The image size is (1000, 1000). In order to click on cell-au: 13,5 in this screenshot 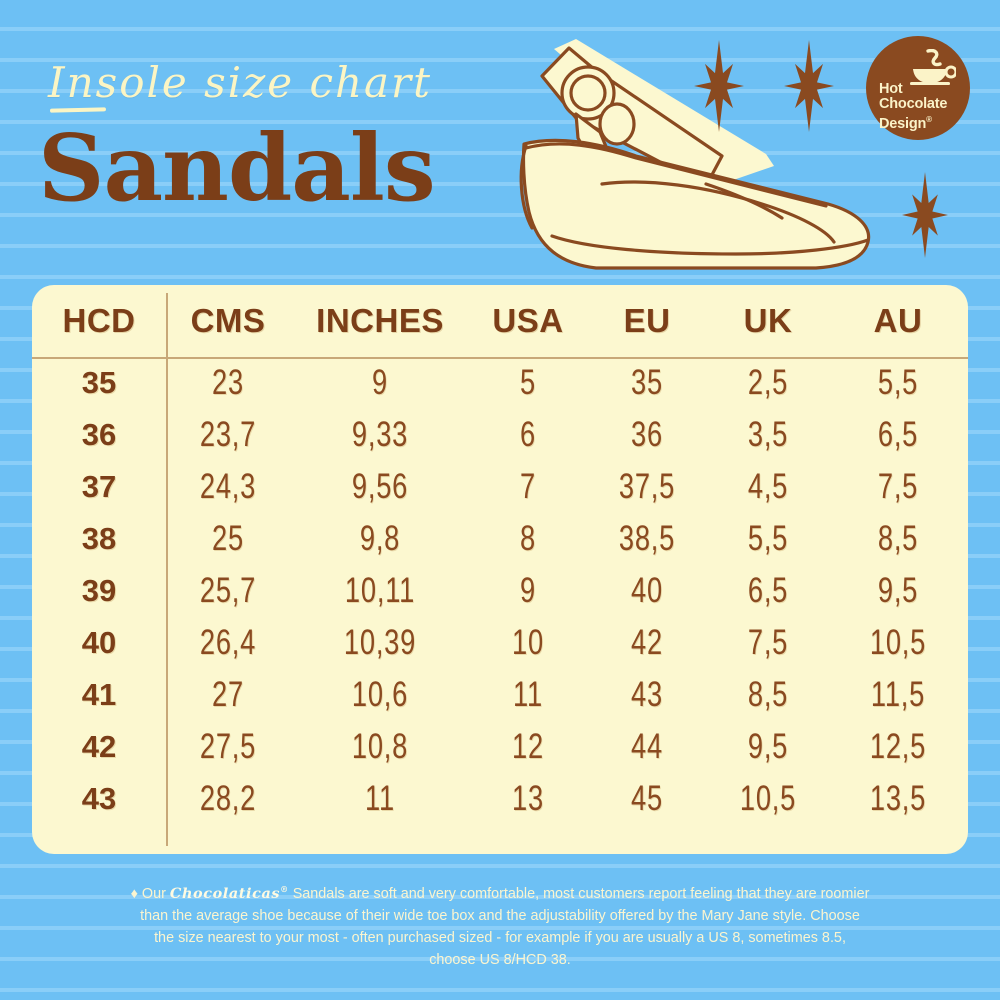, I will do `click(898, 798)`.